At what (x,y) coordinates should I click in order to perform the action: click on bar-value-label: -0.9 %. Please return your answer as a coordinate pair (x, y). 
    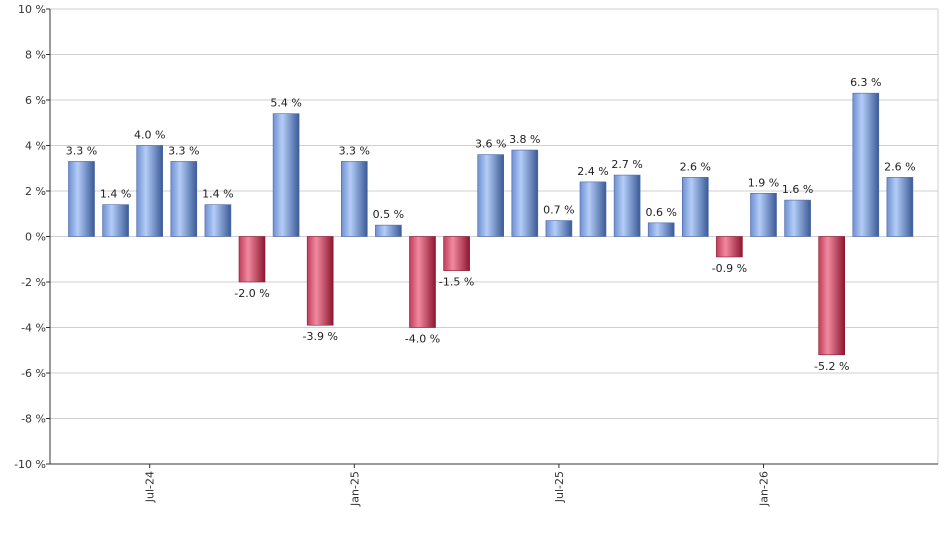
    Looking at the image, I should click on (729, 268).